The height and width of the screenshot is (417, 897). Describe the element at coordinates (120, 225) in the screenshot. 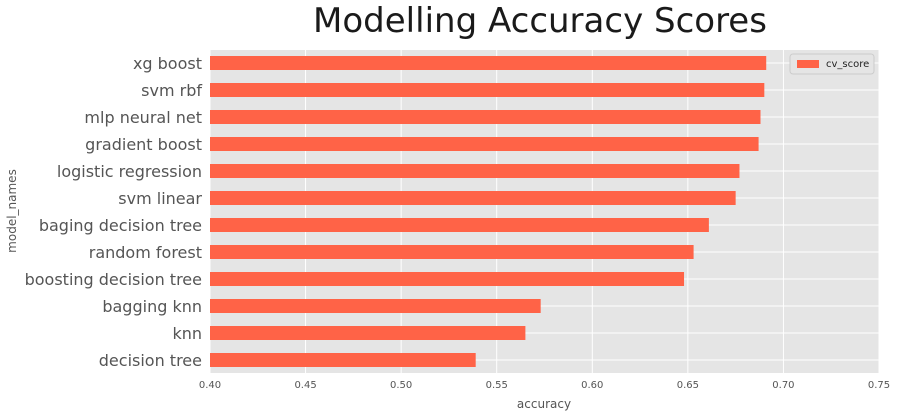

I see `y-tick-label: baging decision tree` at that location.